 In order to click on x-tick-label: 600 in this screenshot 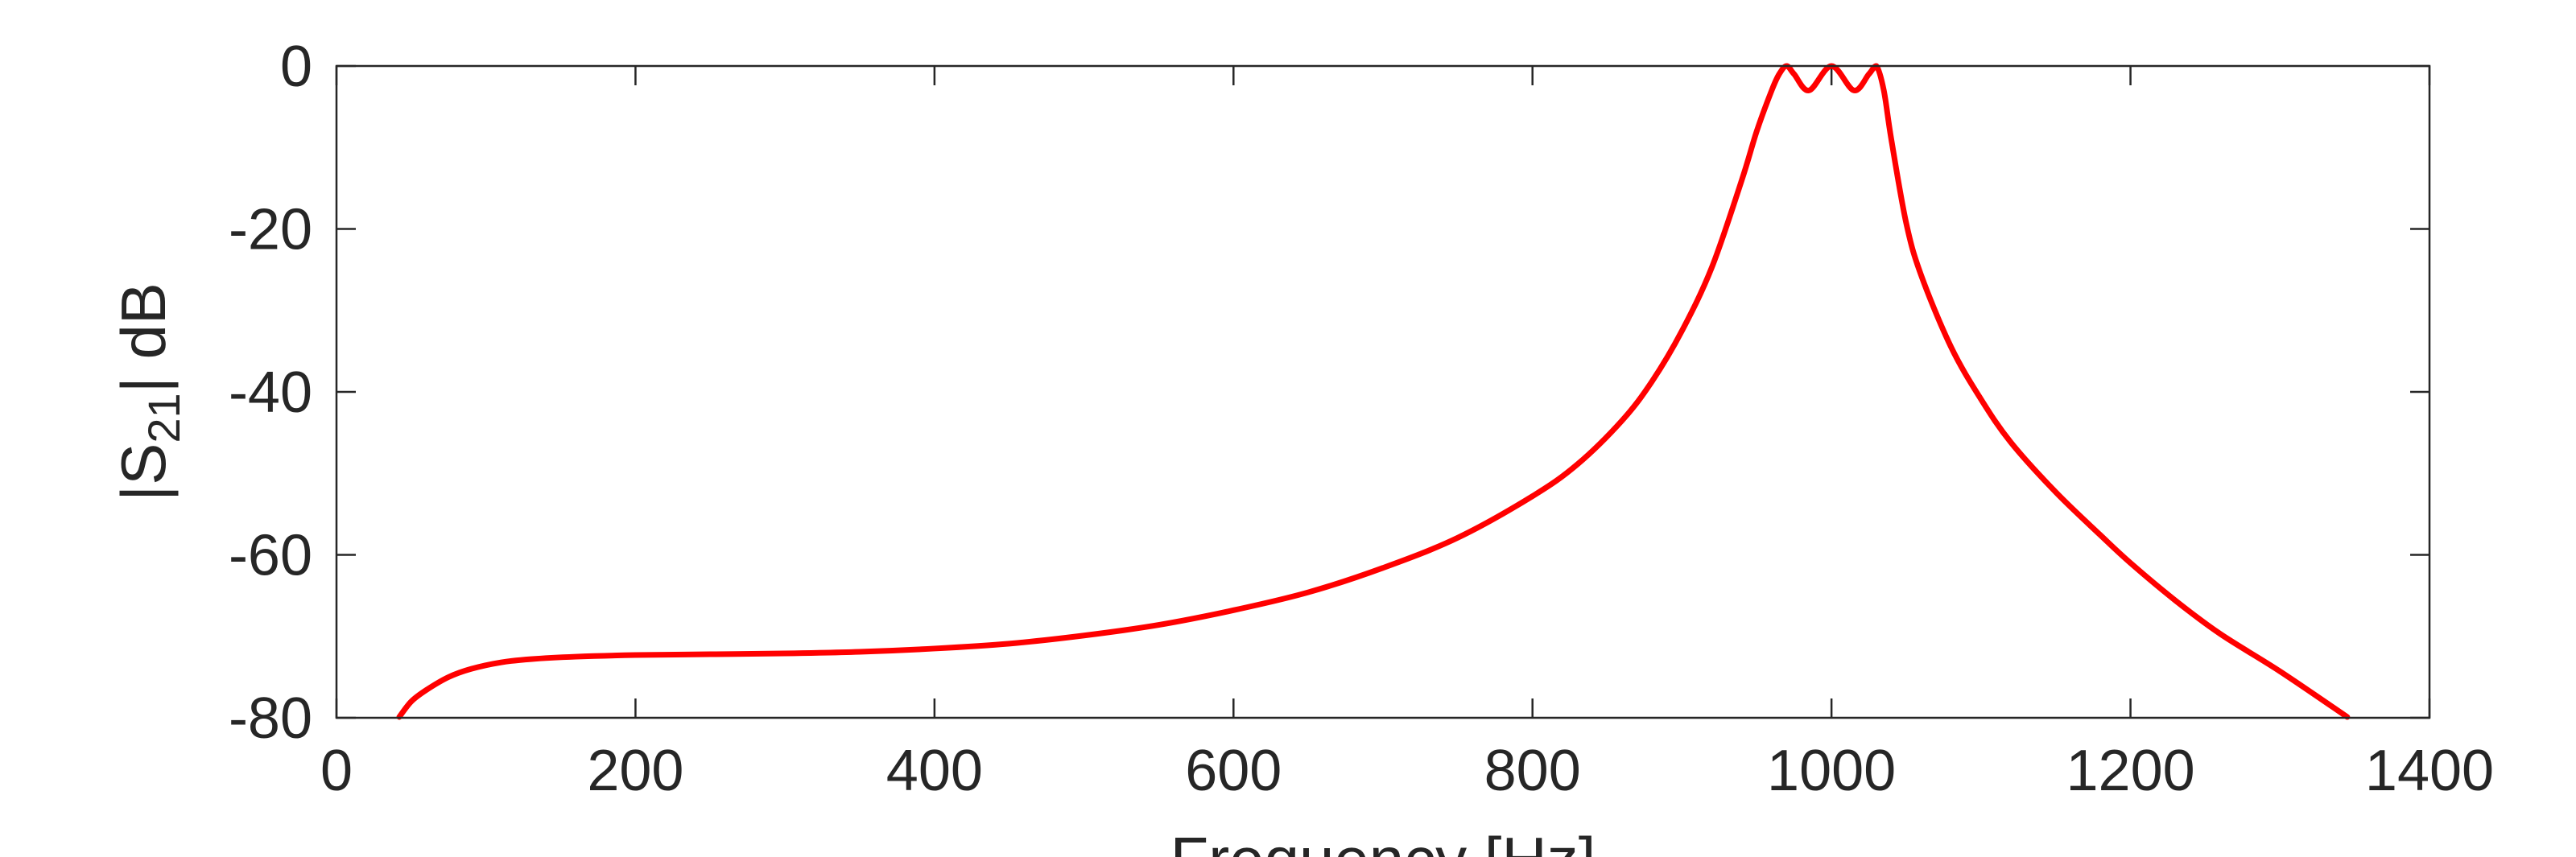, I will do `click(1233, 771)`.